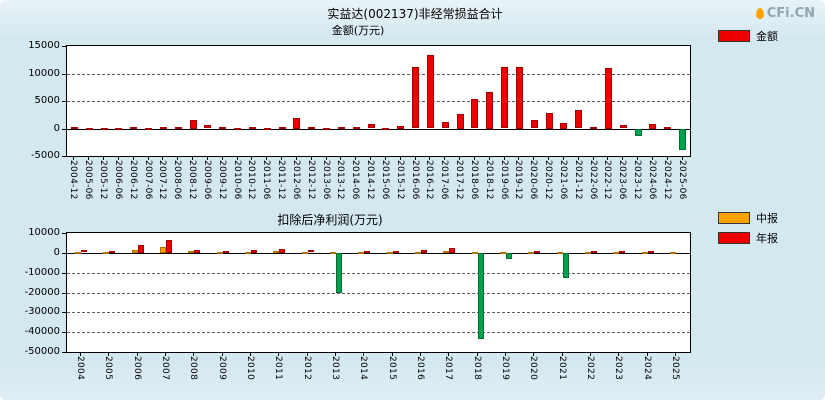 The height and width of the screenshot is (400, 825). I want to click on x-axis-label: 2013-06, so click(325, 180).